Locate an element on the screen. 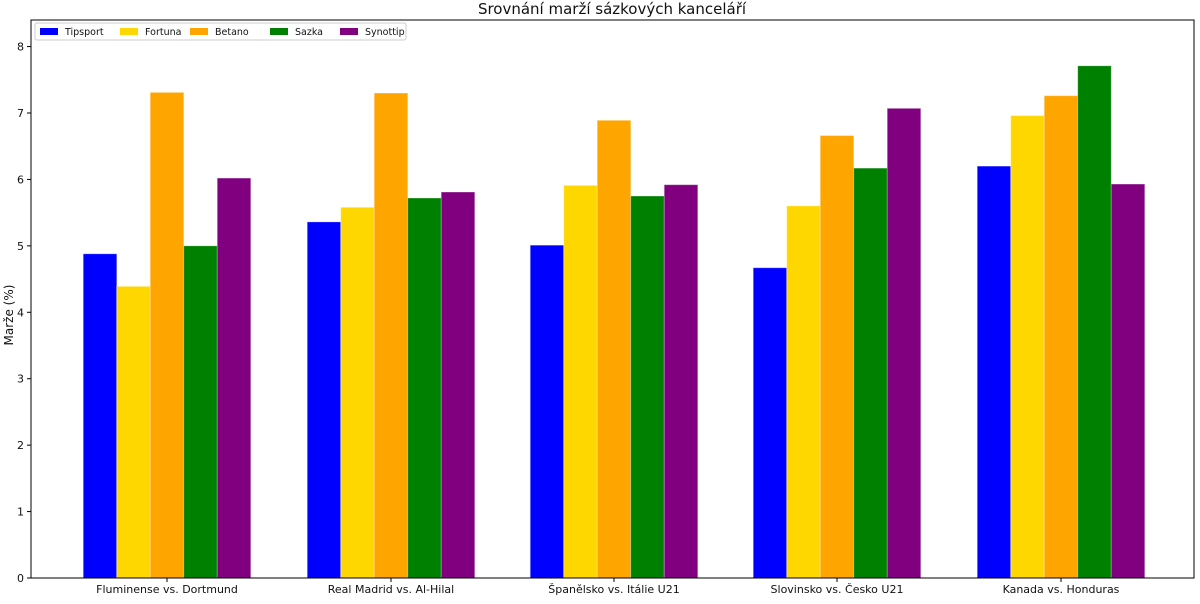 The width and height of the screenshot is (1200, 604). y-tick-label: 2 is located at coordinates (20, 445).